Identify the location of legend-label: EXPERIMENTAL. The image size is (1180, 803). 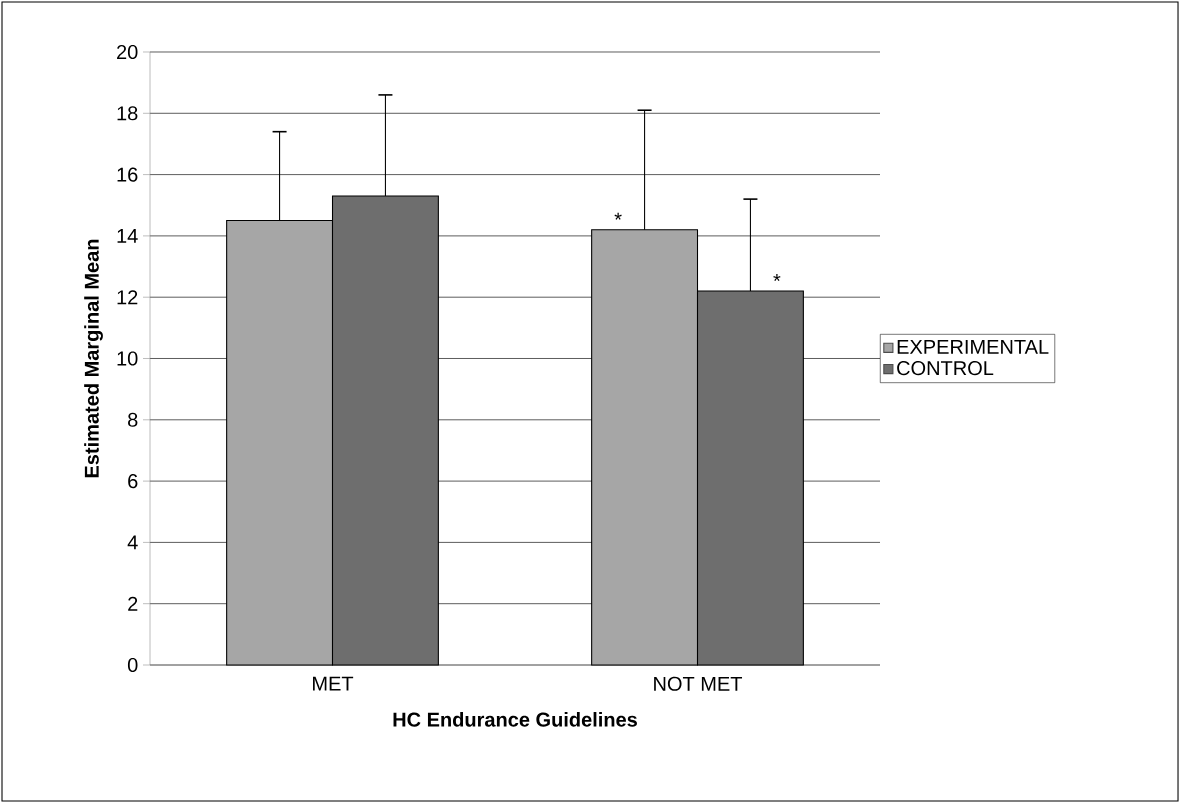
(973, 346).